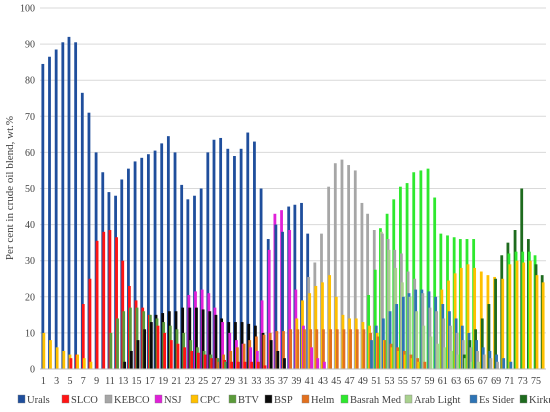 This screenshot has width=550, height=412. I want to click on legend-label-urals: Urals, so click(38, 400).